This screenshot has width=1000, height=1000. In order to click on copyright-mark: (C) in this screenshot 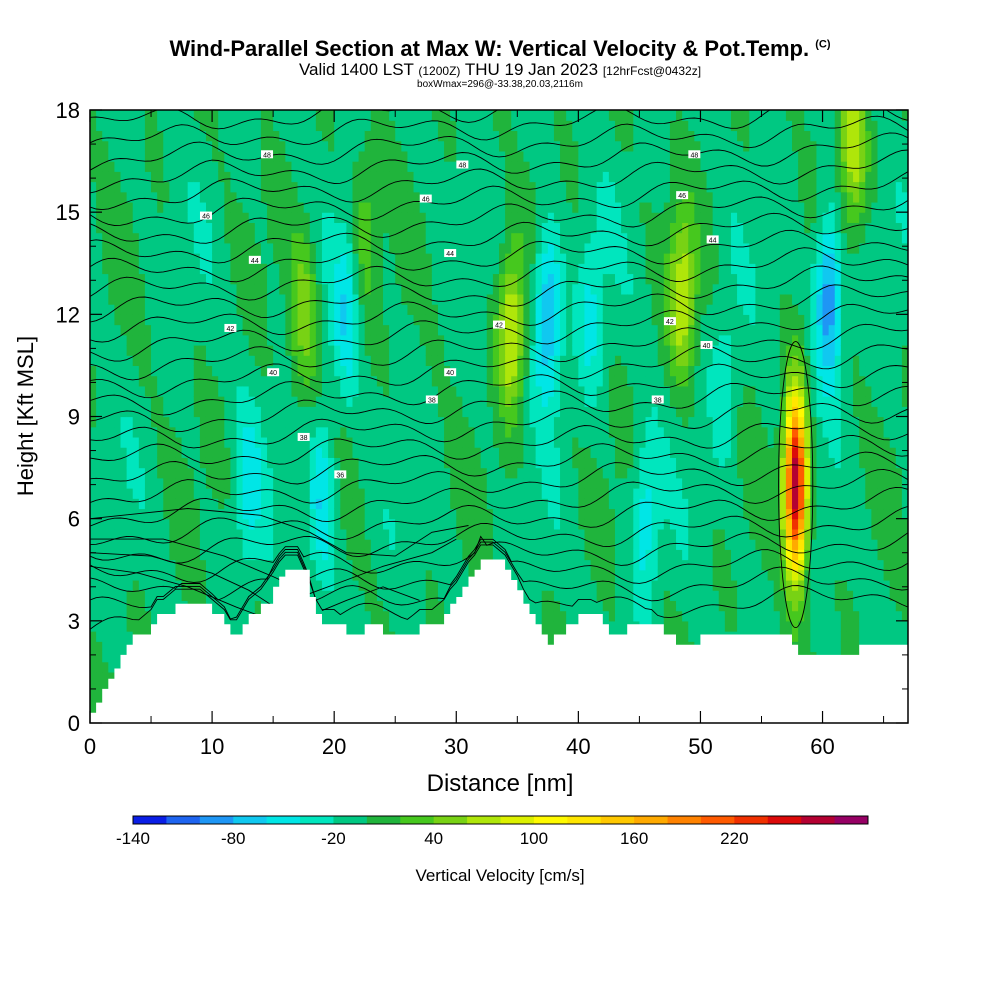, I will do `click(823, 44)`.